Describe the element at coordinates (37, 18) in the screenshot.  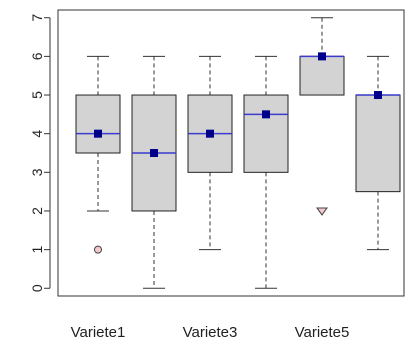
I see `y-tick-label: 7` at that location.